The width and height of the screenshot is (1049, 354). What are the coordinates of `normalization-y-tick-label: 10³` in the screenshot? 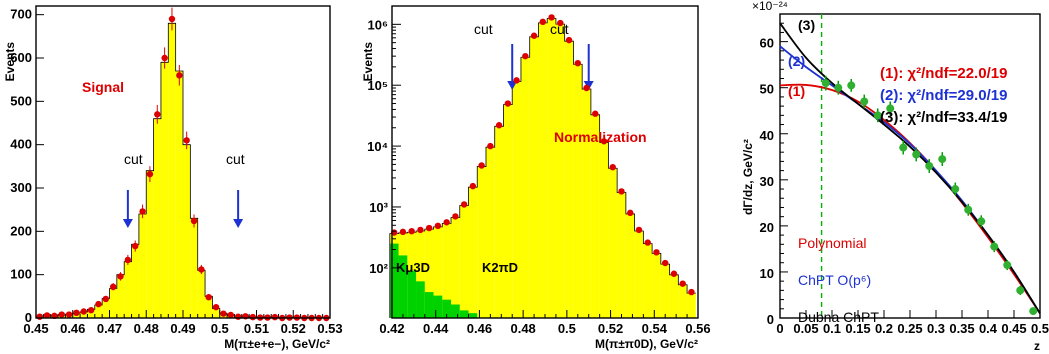 It's located at (378, 207).